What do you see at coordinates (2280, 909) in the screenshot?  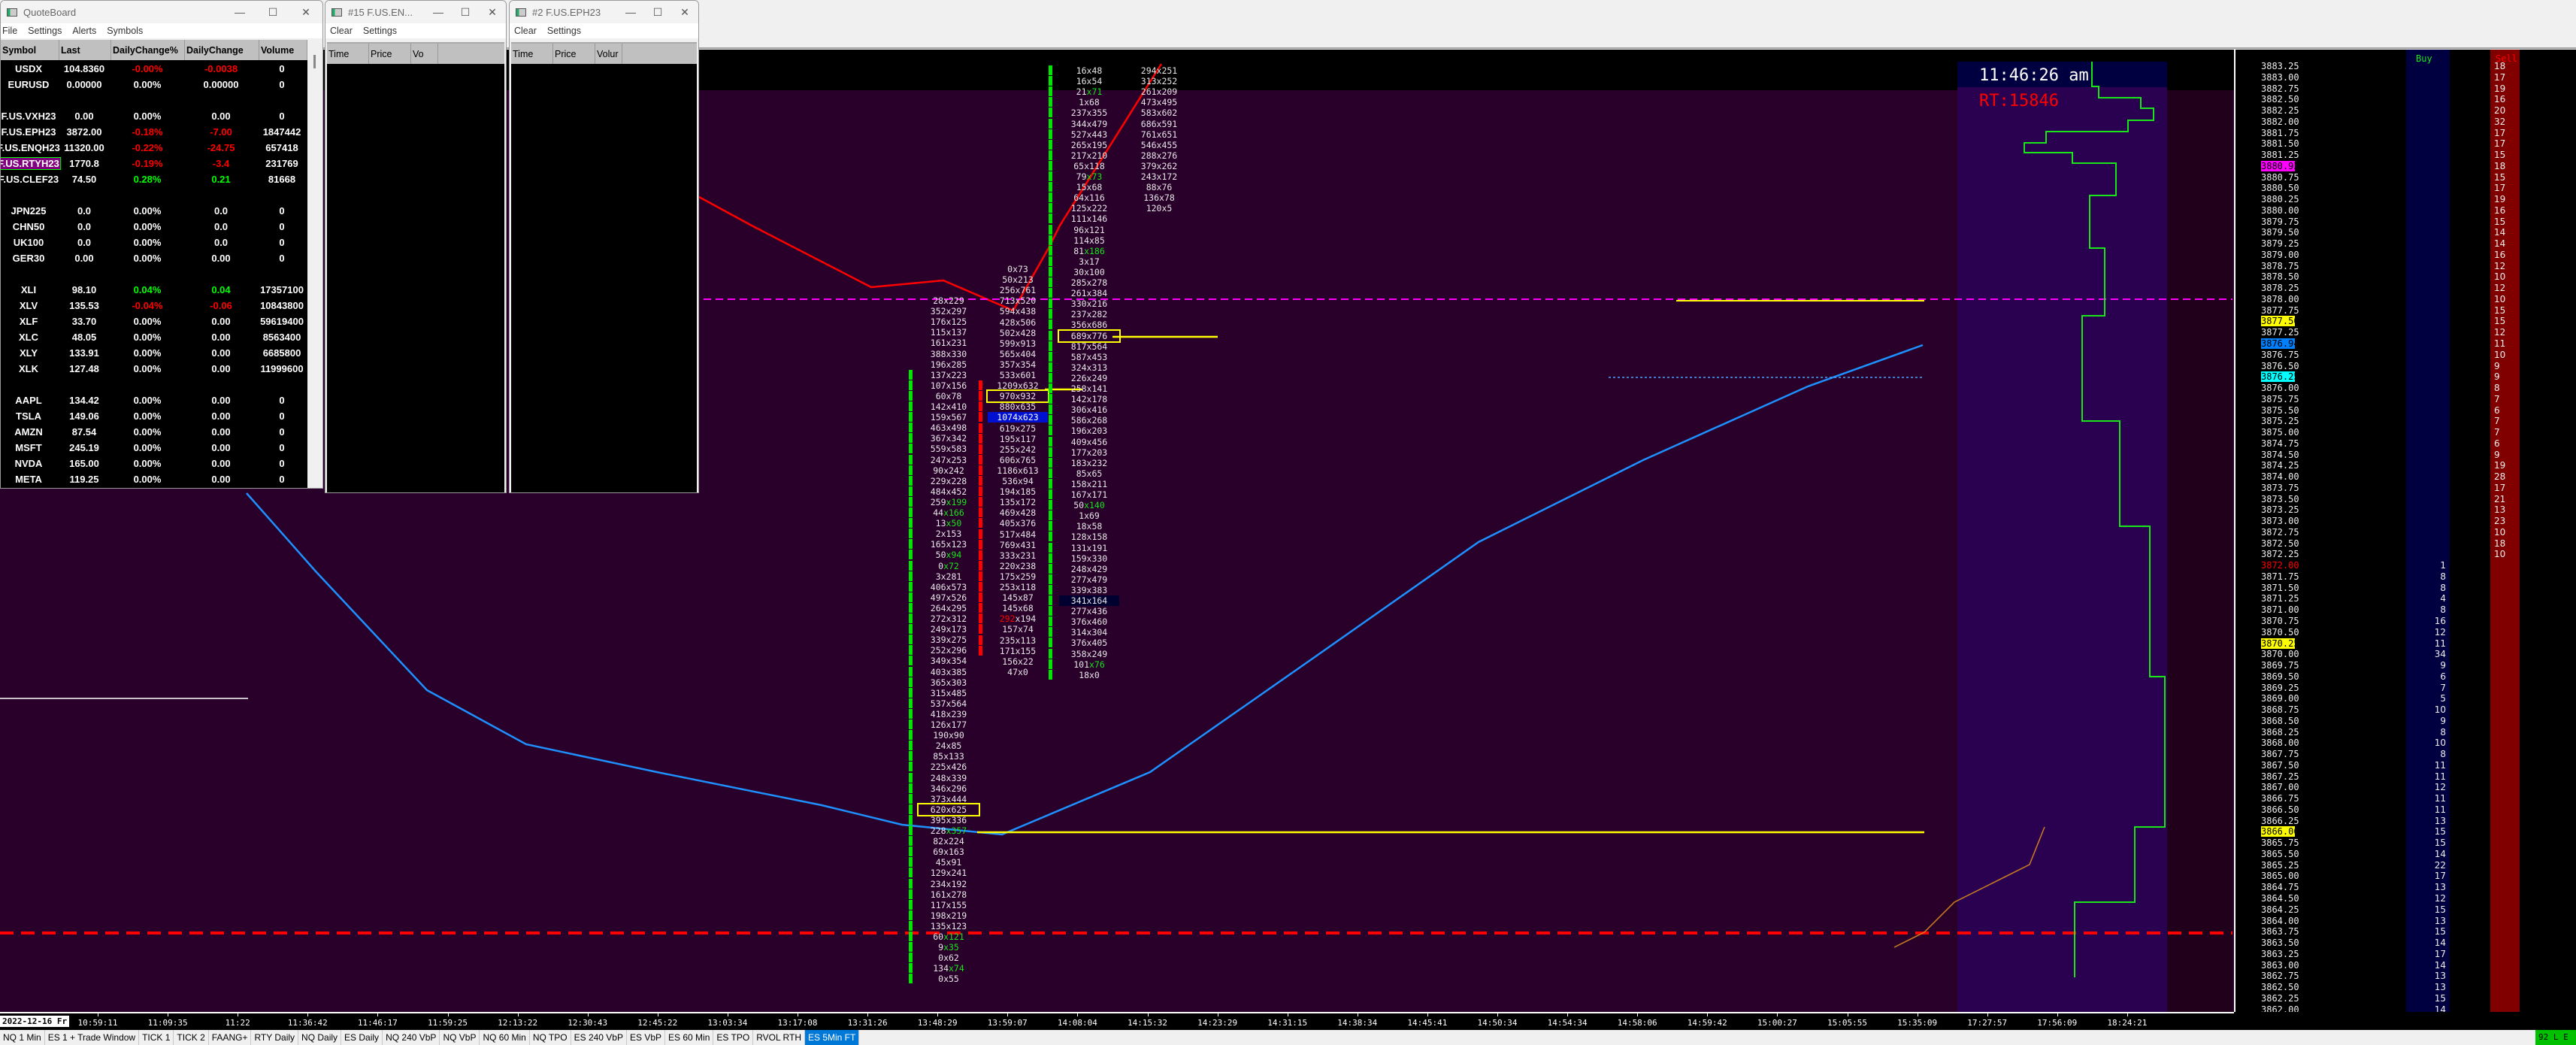 I see `price-label: 3864.25` at bounding box center [2280, 909].